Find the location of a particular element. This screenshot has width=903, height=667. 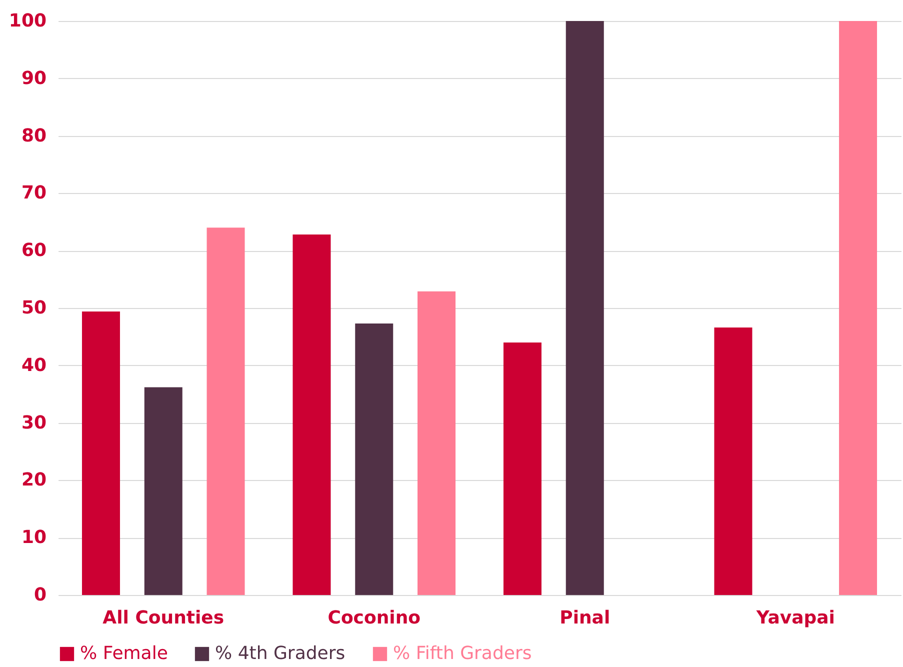

y-tick-label: 30 is located at coordinates (33, 423).